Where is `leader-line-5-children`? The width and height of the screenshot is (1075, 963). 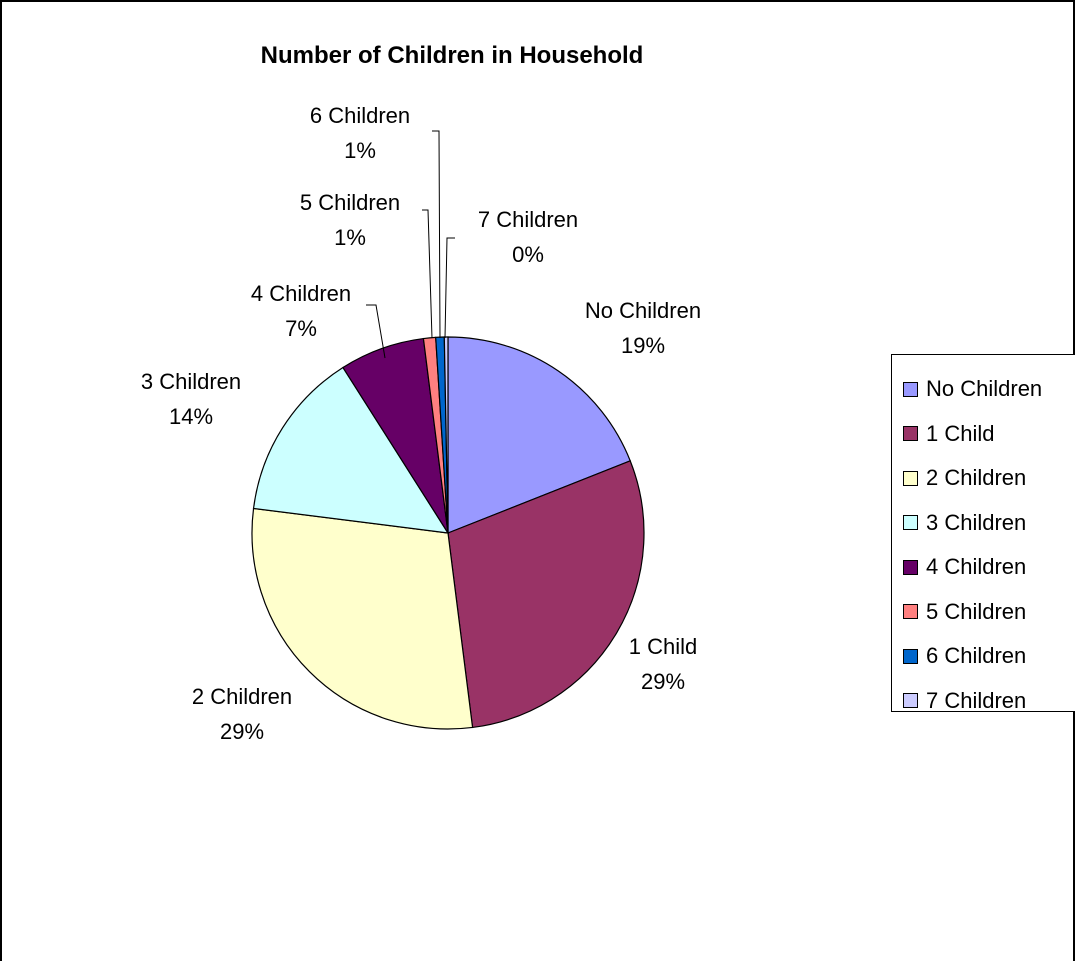 leader-line-5-children is located at coordinates (427, 274).